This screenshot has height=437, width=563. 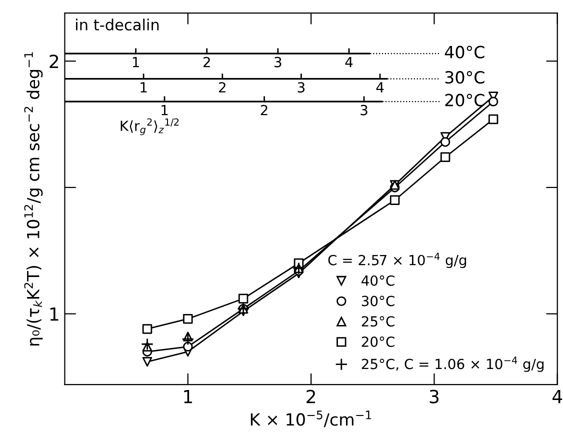 I want to click on x-tick-label: 3, so click(x=434, y=397).